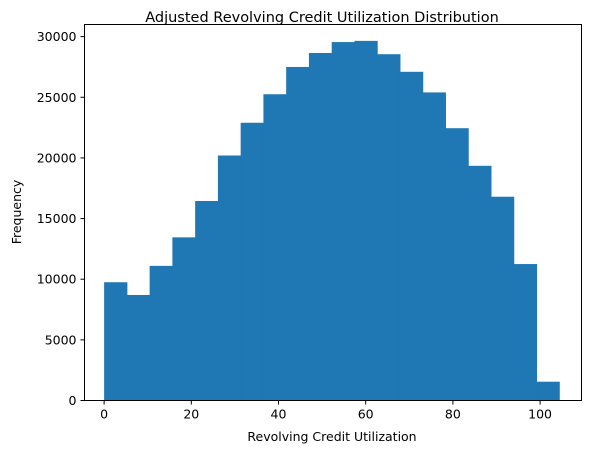 Image resolution: width=589 pixels, height=453 pixels. Describe the element at coordinates (366, 414) in the screenshot. I see `x-tick-label-3: 60` at that location.